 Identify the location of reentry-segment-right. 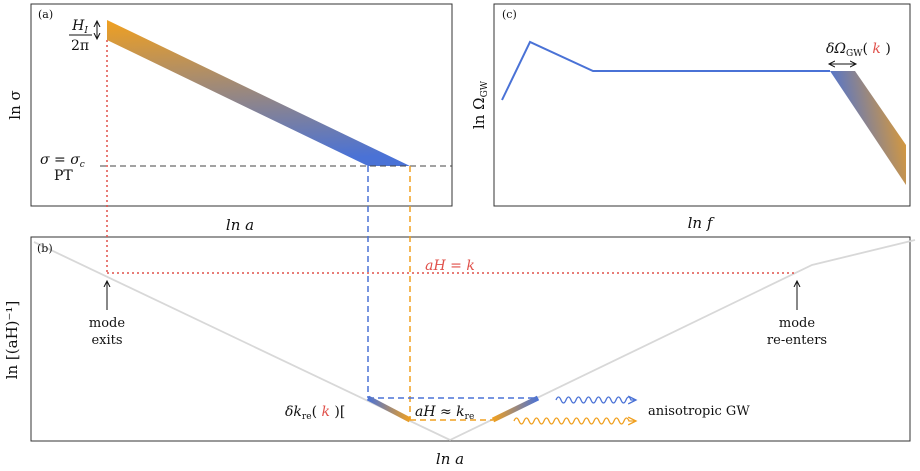
(515, 409).